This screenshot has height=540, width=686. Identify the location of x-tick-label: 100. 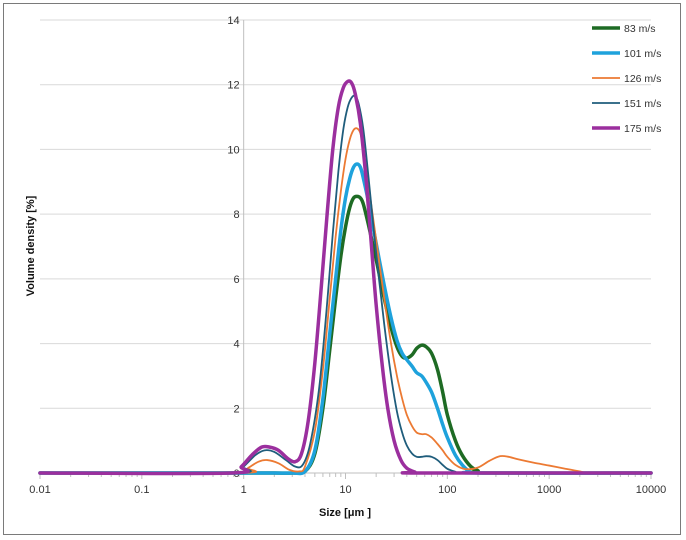
(447, 490).